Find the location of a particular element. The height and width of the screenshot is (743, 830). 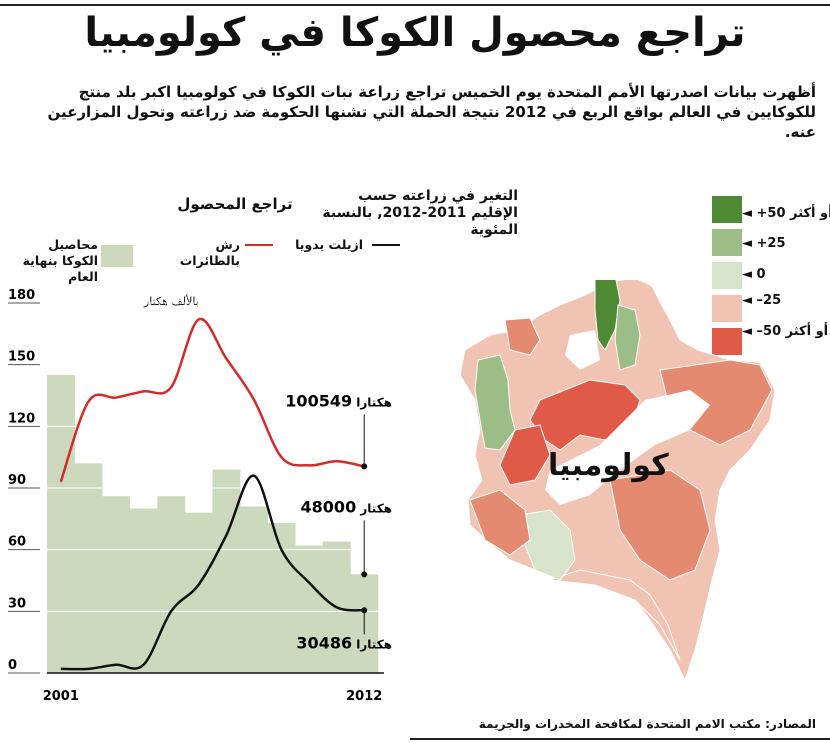

annotation-label-0: هكتارا 100549 is located at coordinates (338, 400).